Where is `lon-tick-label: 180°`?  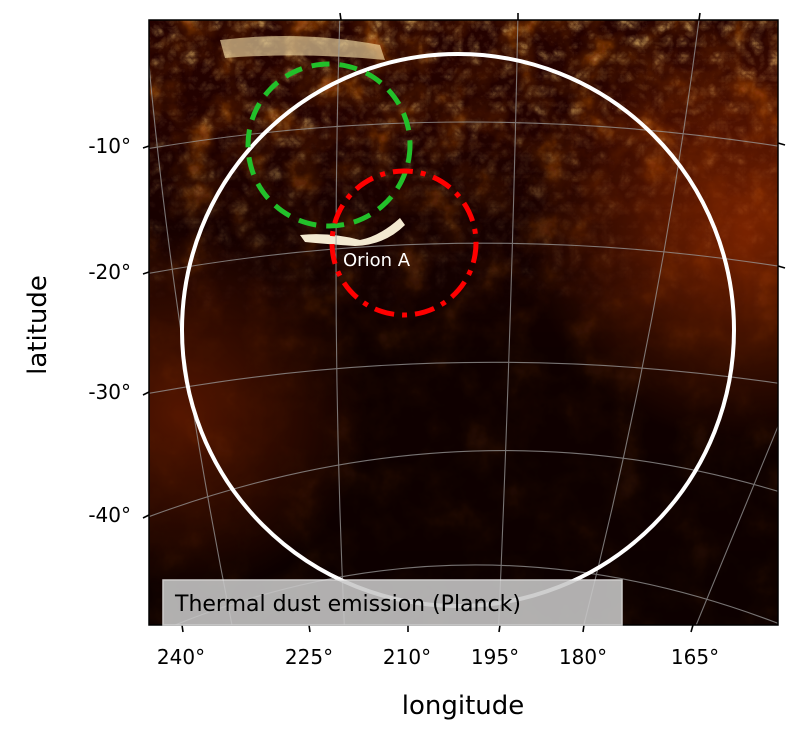 lon-tick-label: 180° is located at coordinates (583, 657).